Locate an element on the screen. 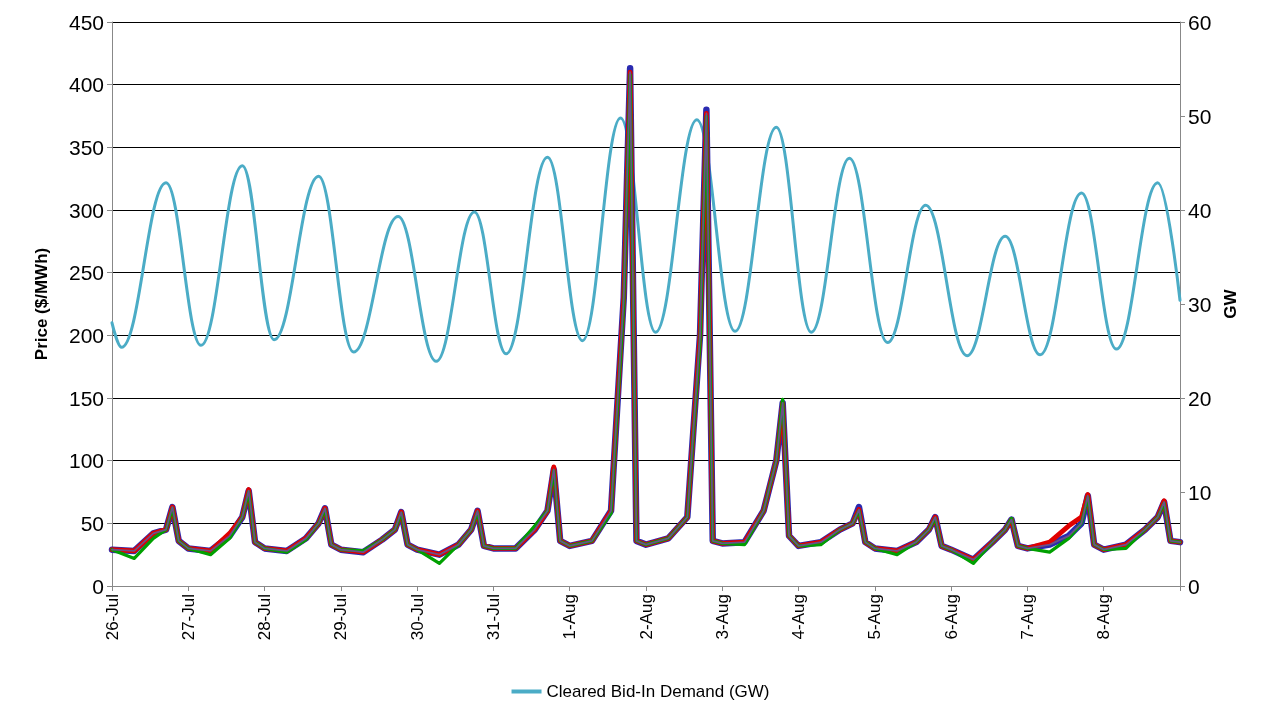 This screenshot has height=709, width=1281. y-tick-label: 0 is located at coordinates (98, 586).